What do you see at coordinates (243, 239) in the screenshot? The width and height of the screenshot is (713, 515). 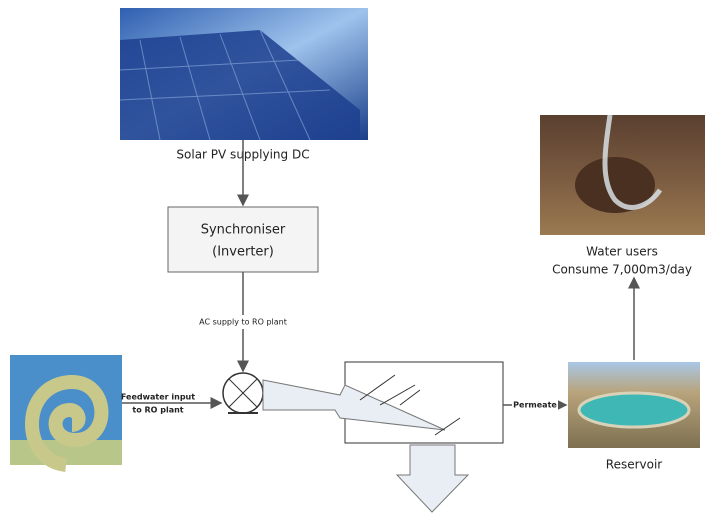 I see `synchroniser-box` at bounding box center [243, 239].